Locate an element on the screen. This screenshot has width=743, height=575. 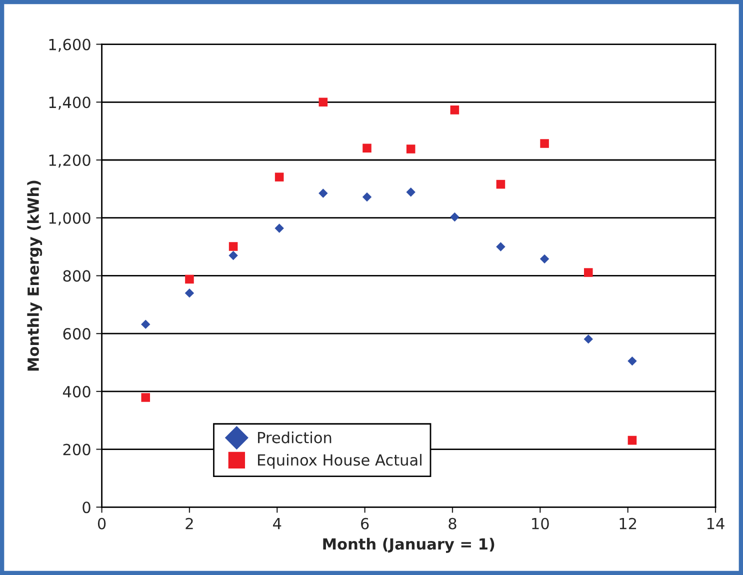
legend-label: Equinox House Actual is located at coordinates (340, 461).